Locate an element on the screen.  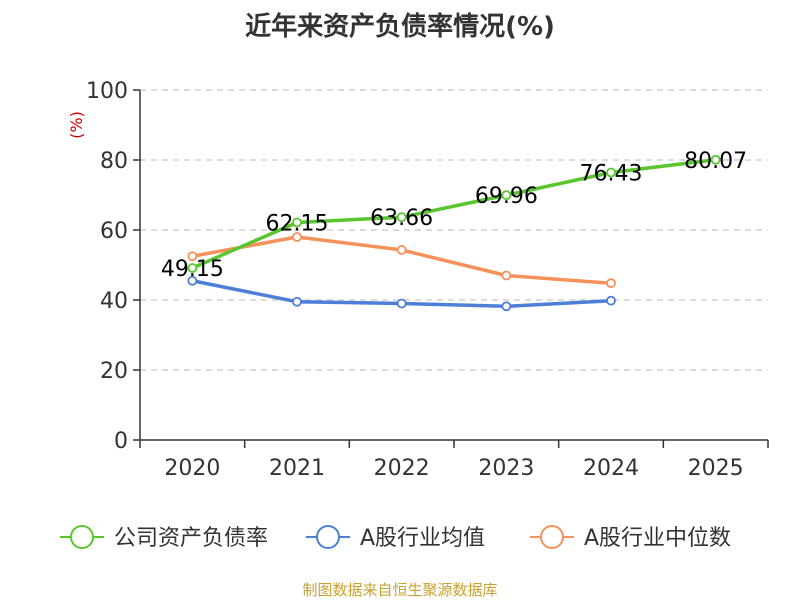
data-label: 62.15 is located at coordinates (297, 223).